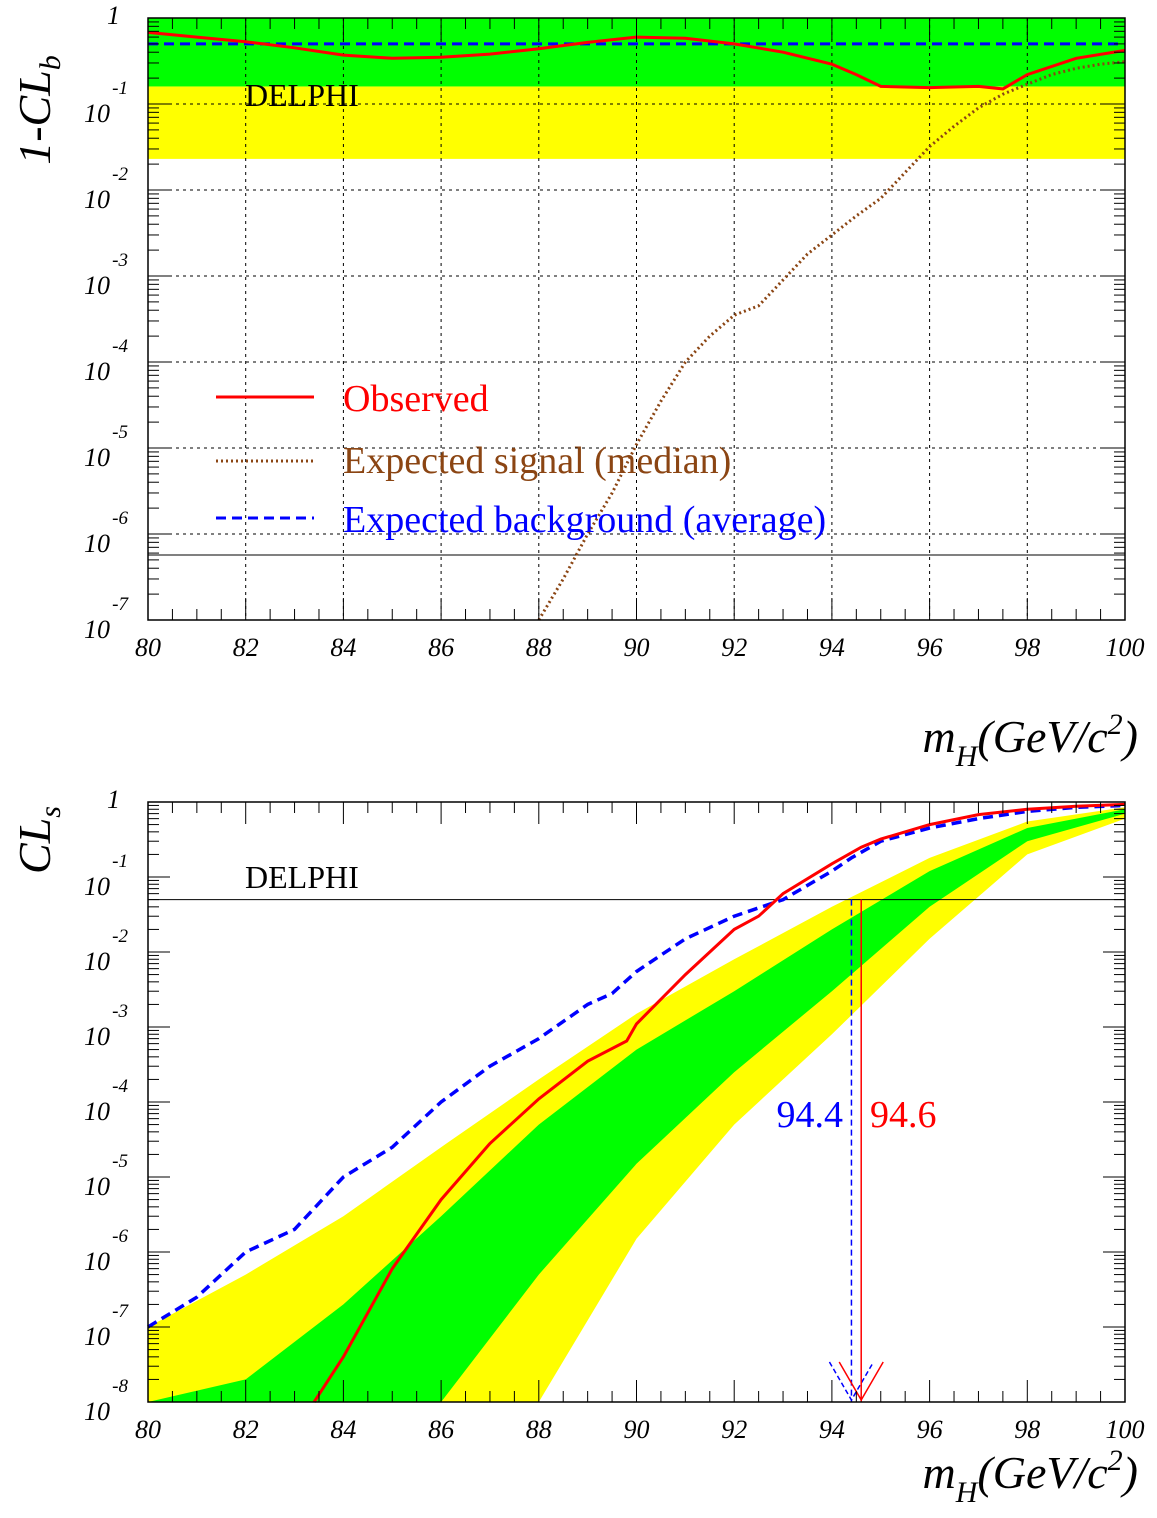  I want to click on top-y-tick-label: 10-3, so click(106, 275).